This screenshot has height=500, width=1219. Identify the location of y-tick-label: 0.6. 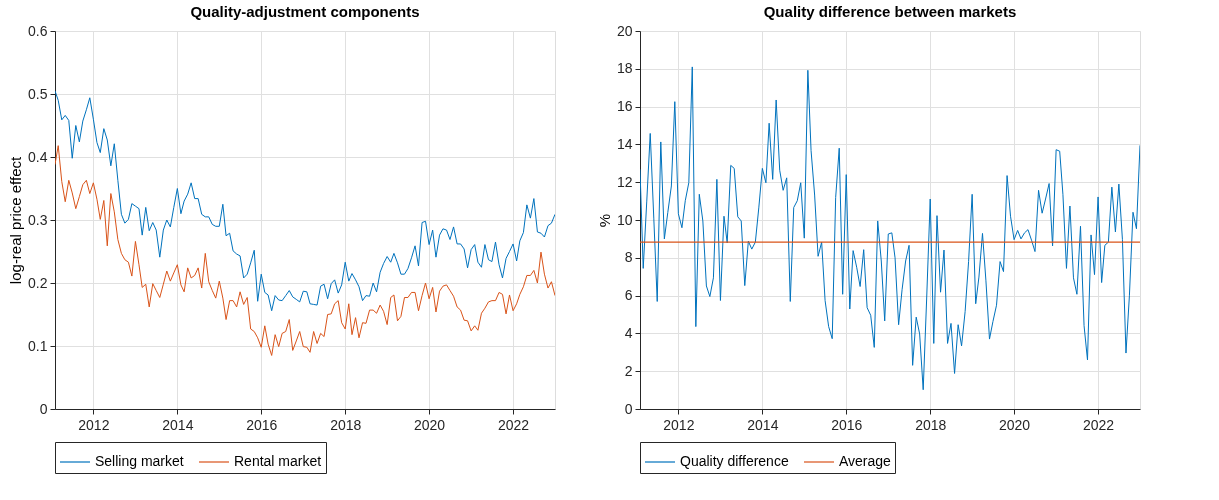
(38, 30).